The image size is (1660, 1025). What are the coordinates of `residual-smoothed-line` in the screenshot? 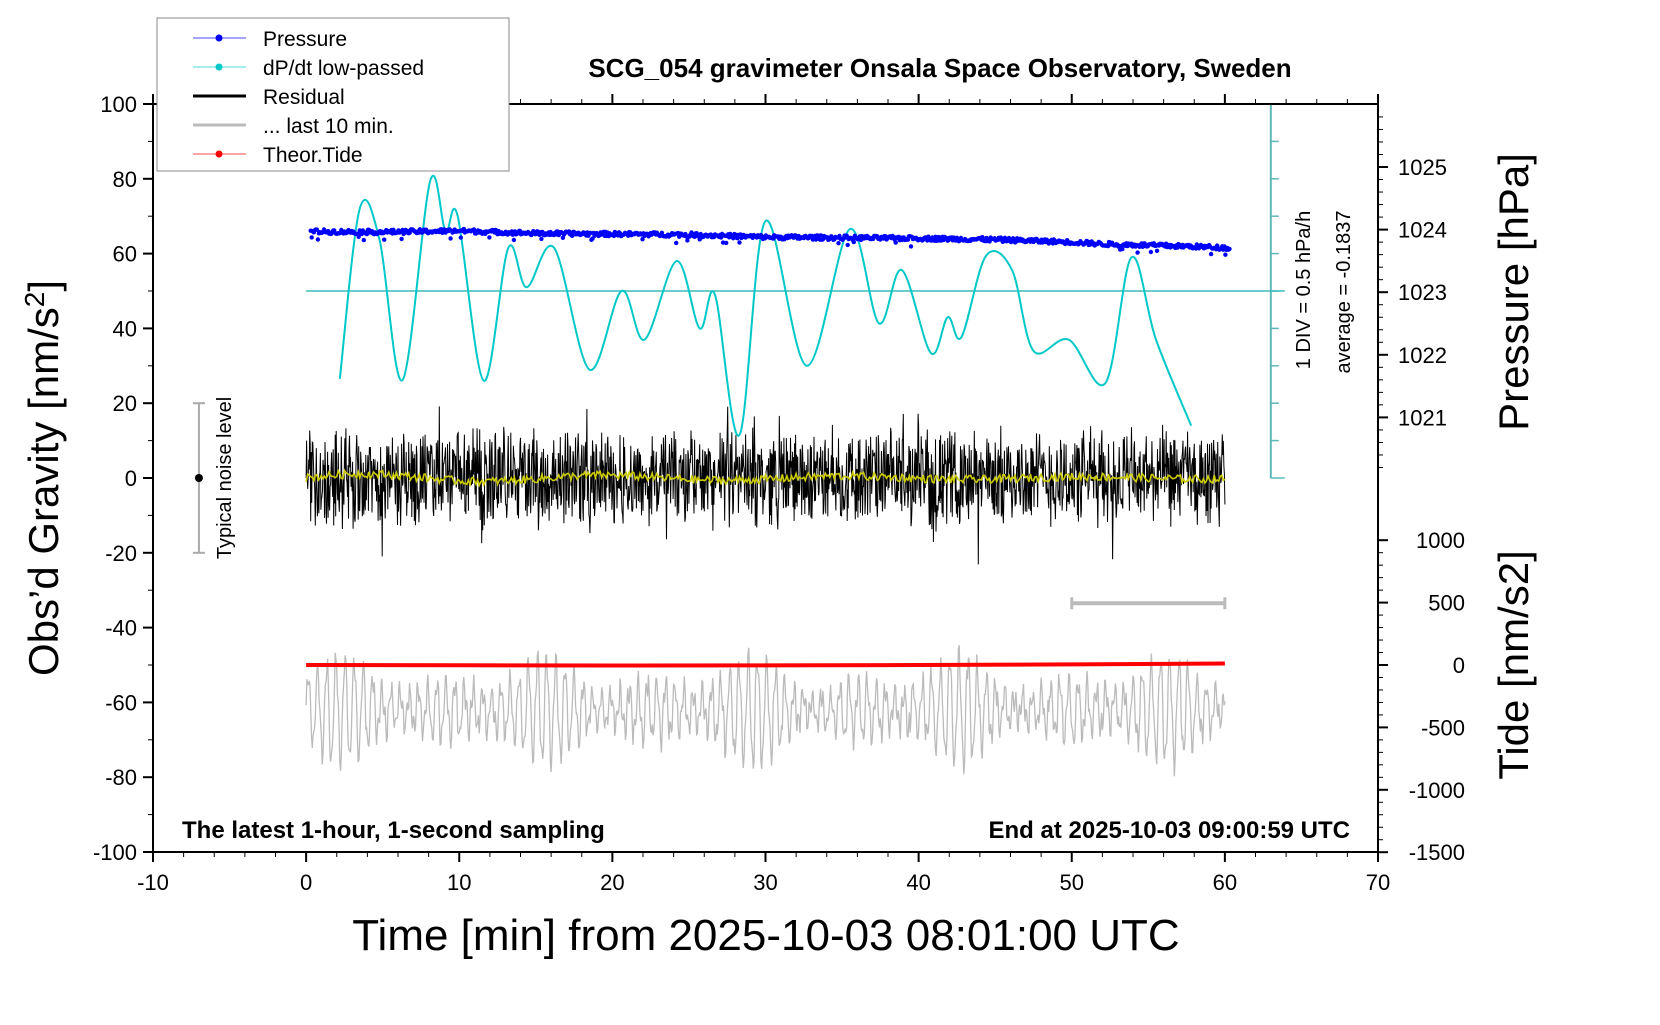 It's located at (765, 478).